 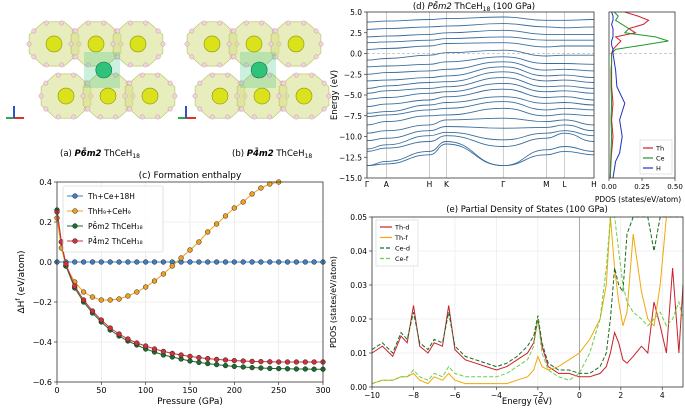 What do you see at coordinates (358, 387) in the screenshot?
I see `y-tick-label: 0.00` at bounding box center [358, 387].